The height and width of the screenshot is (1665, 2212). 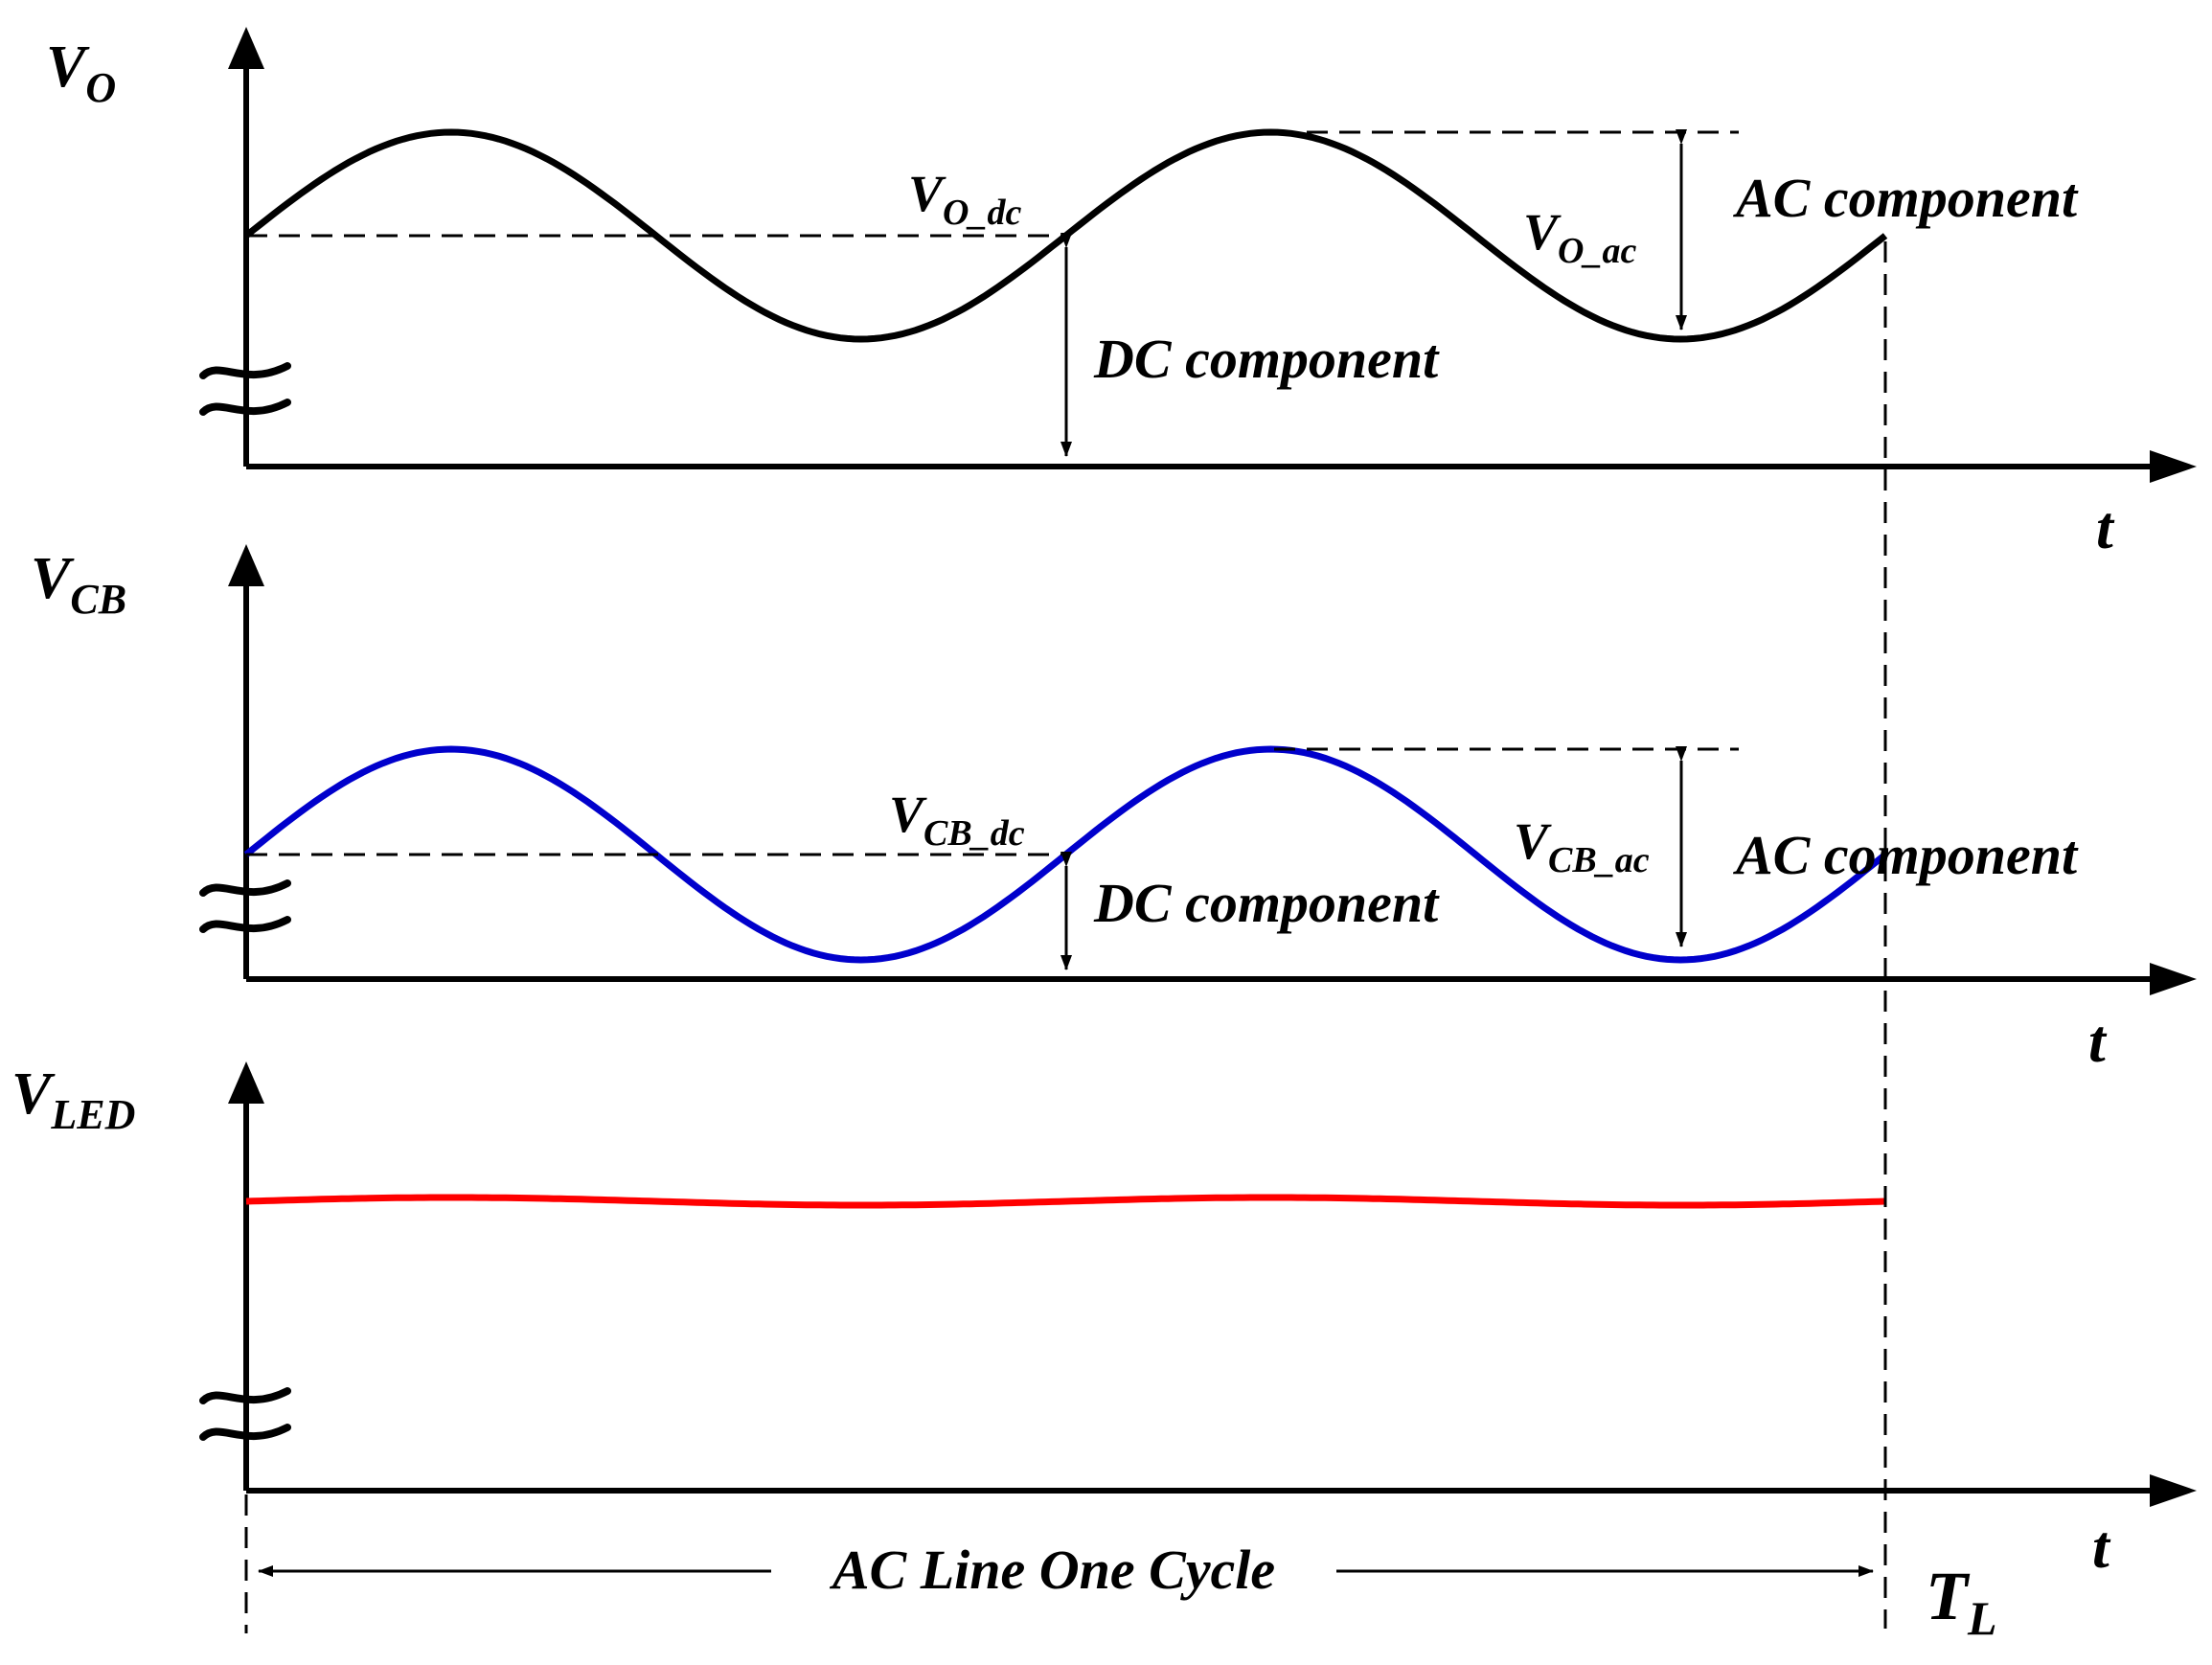 What do you see at coordinates (2098, 1041) in the screenshot?
I see `vcb-time-axis-label: t` at bounding box center [2098, 1041].